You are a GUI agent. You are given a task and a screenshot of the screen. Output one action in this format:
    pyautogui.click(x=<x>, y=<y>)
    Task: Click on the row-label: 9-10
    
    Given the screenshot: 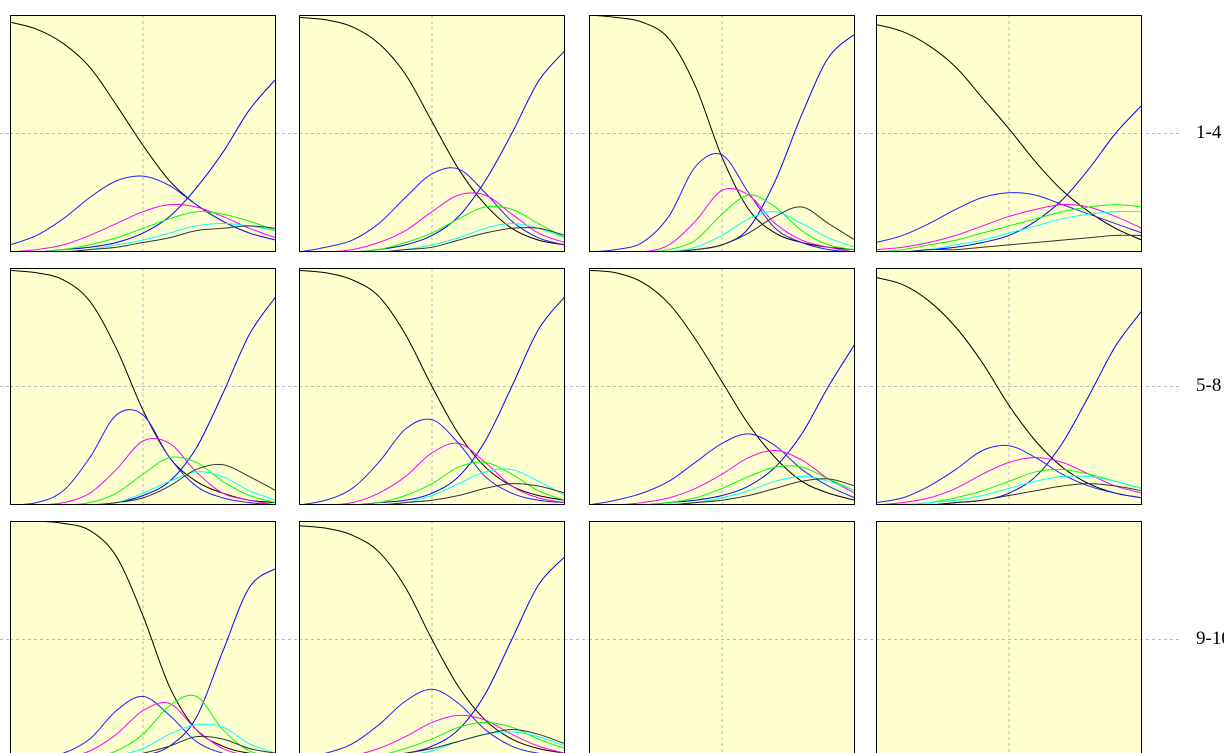 What is the action you would take?
    pyautogui.click(x=1210, y=638)
    